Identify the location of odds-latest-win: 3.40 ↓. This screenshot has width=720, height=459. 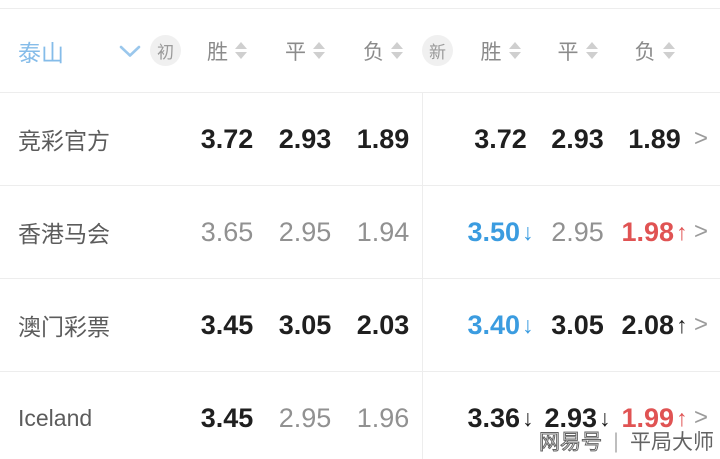
(500, 324).